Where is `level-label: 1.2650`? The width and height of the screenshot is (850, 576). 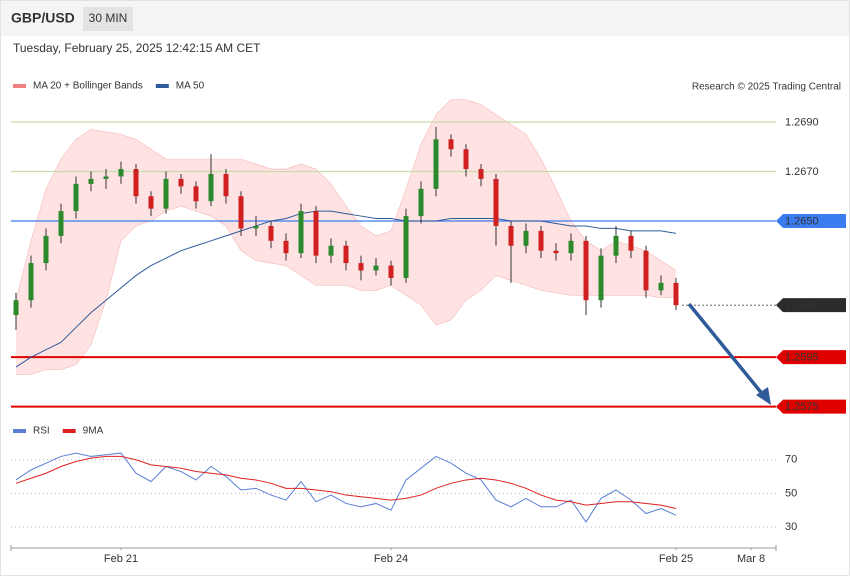
level-label: 1.2650 is located at coordinates (802, 221).